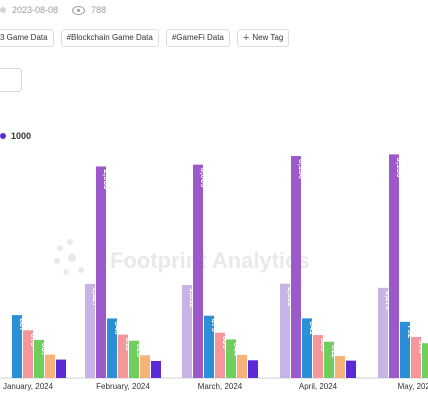  Describe the element at coordinates (220, 386) in the screenshot. I see `x-tick-label: March, 2024` at that location.